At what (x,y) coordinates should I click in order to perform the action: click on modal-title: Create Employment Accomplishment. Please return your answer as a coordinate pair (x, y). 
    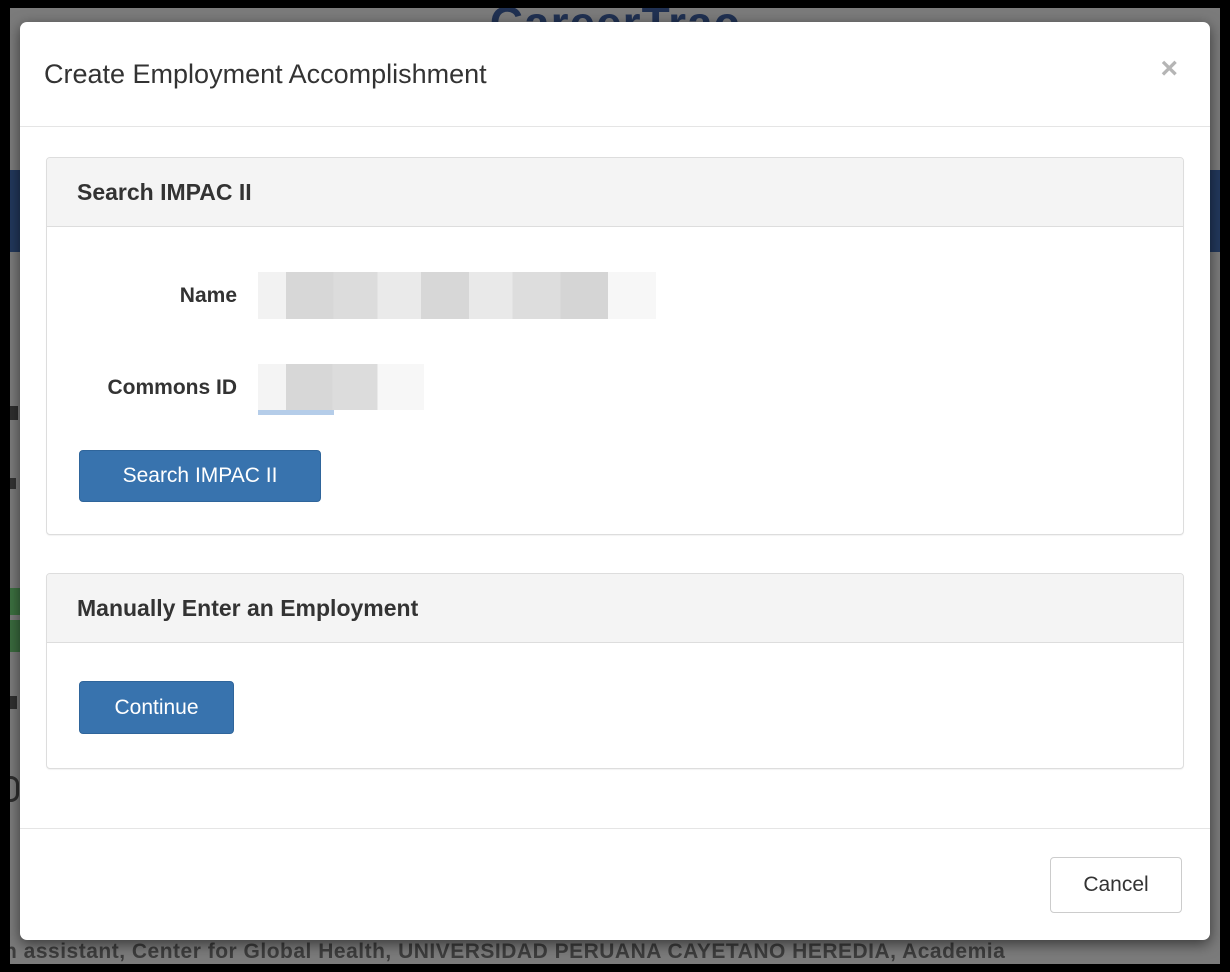
    Looking at the image, I should click on (265, 73).